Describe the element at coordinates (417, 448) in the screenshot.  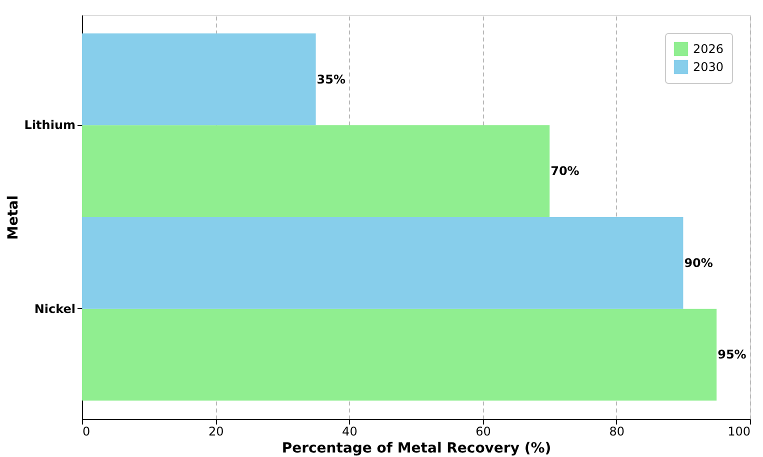
I see `x-axis-title: Percentage of Metal Recovery (%)` at that location.